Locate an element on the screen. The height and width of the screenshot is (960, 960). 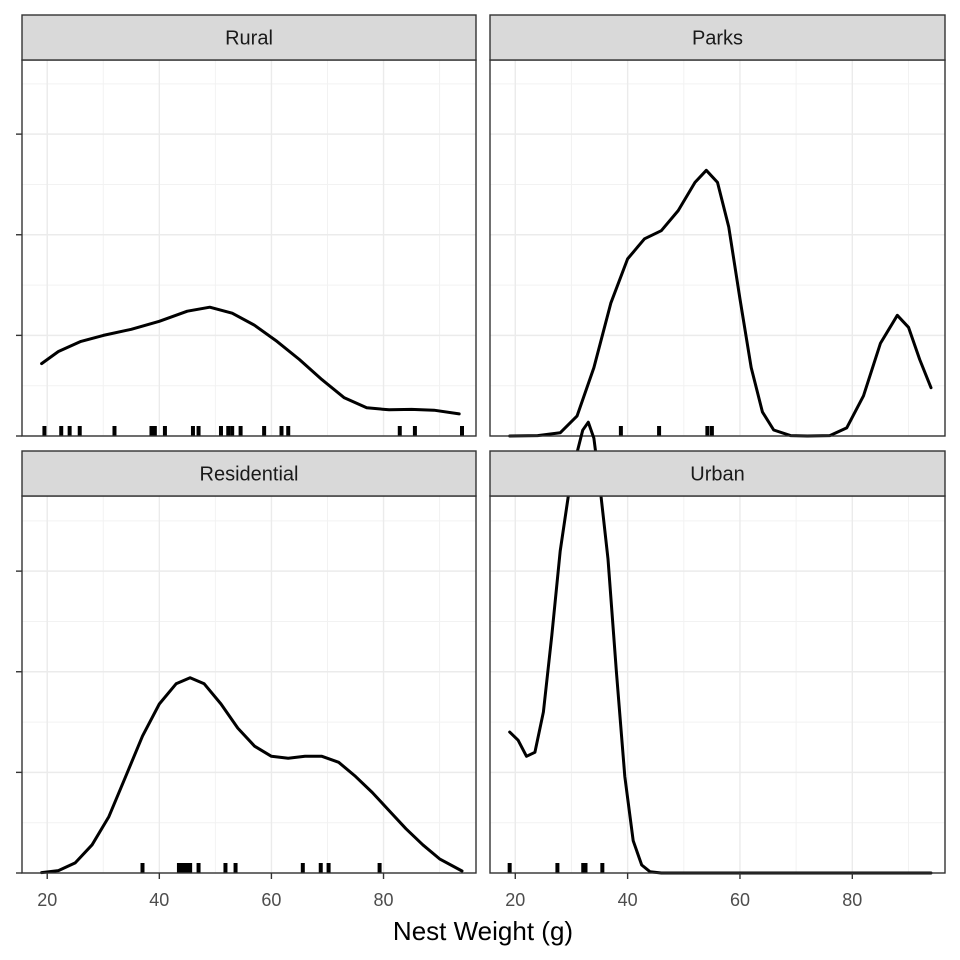
strip-rural is located at coordinates (249, 37).